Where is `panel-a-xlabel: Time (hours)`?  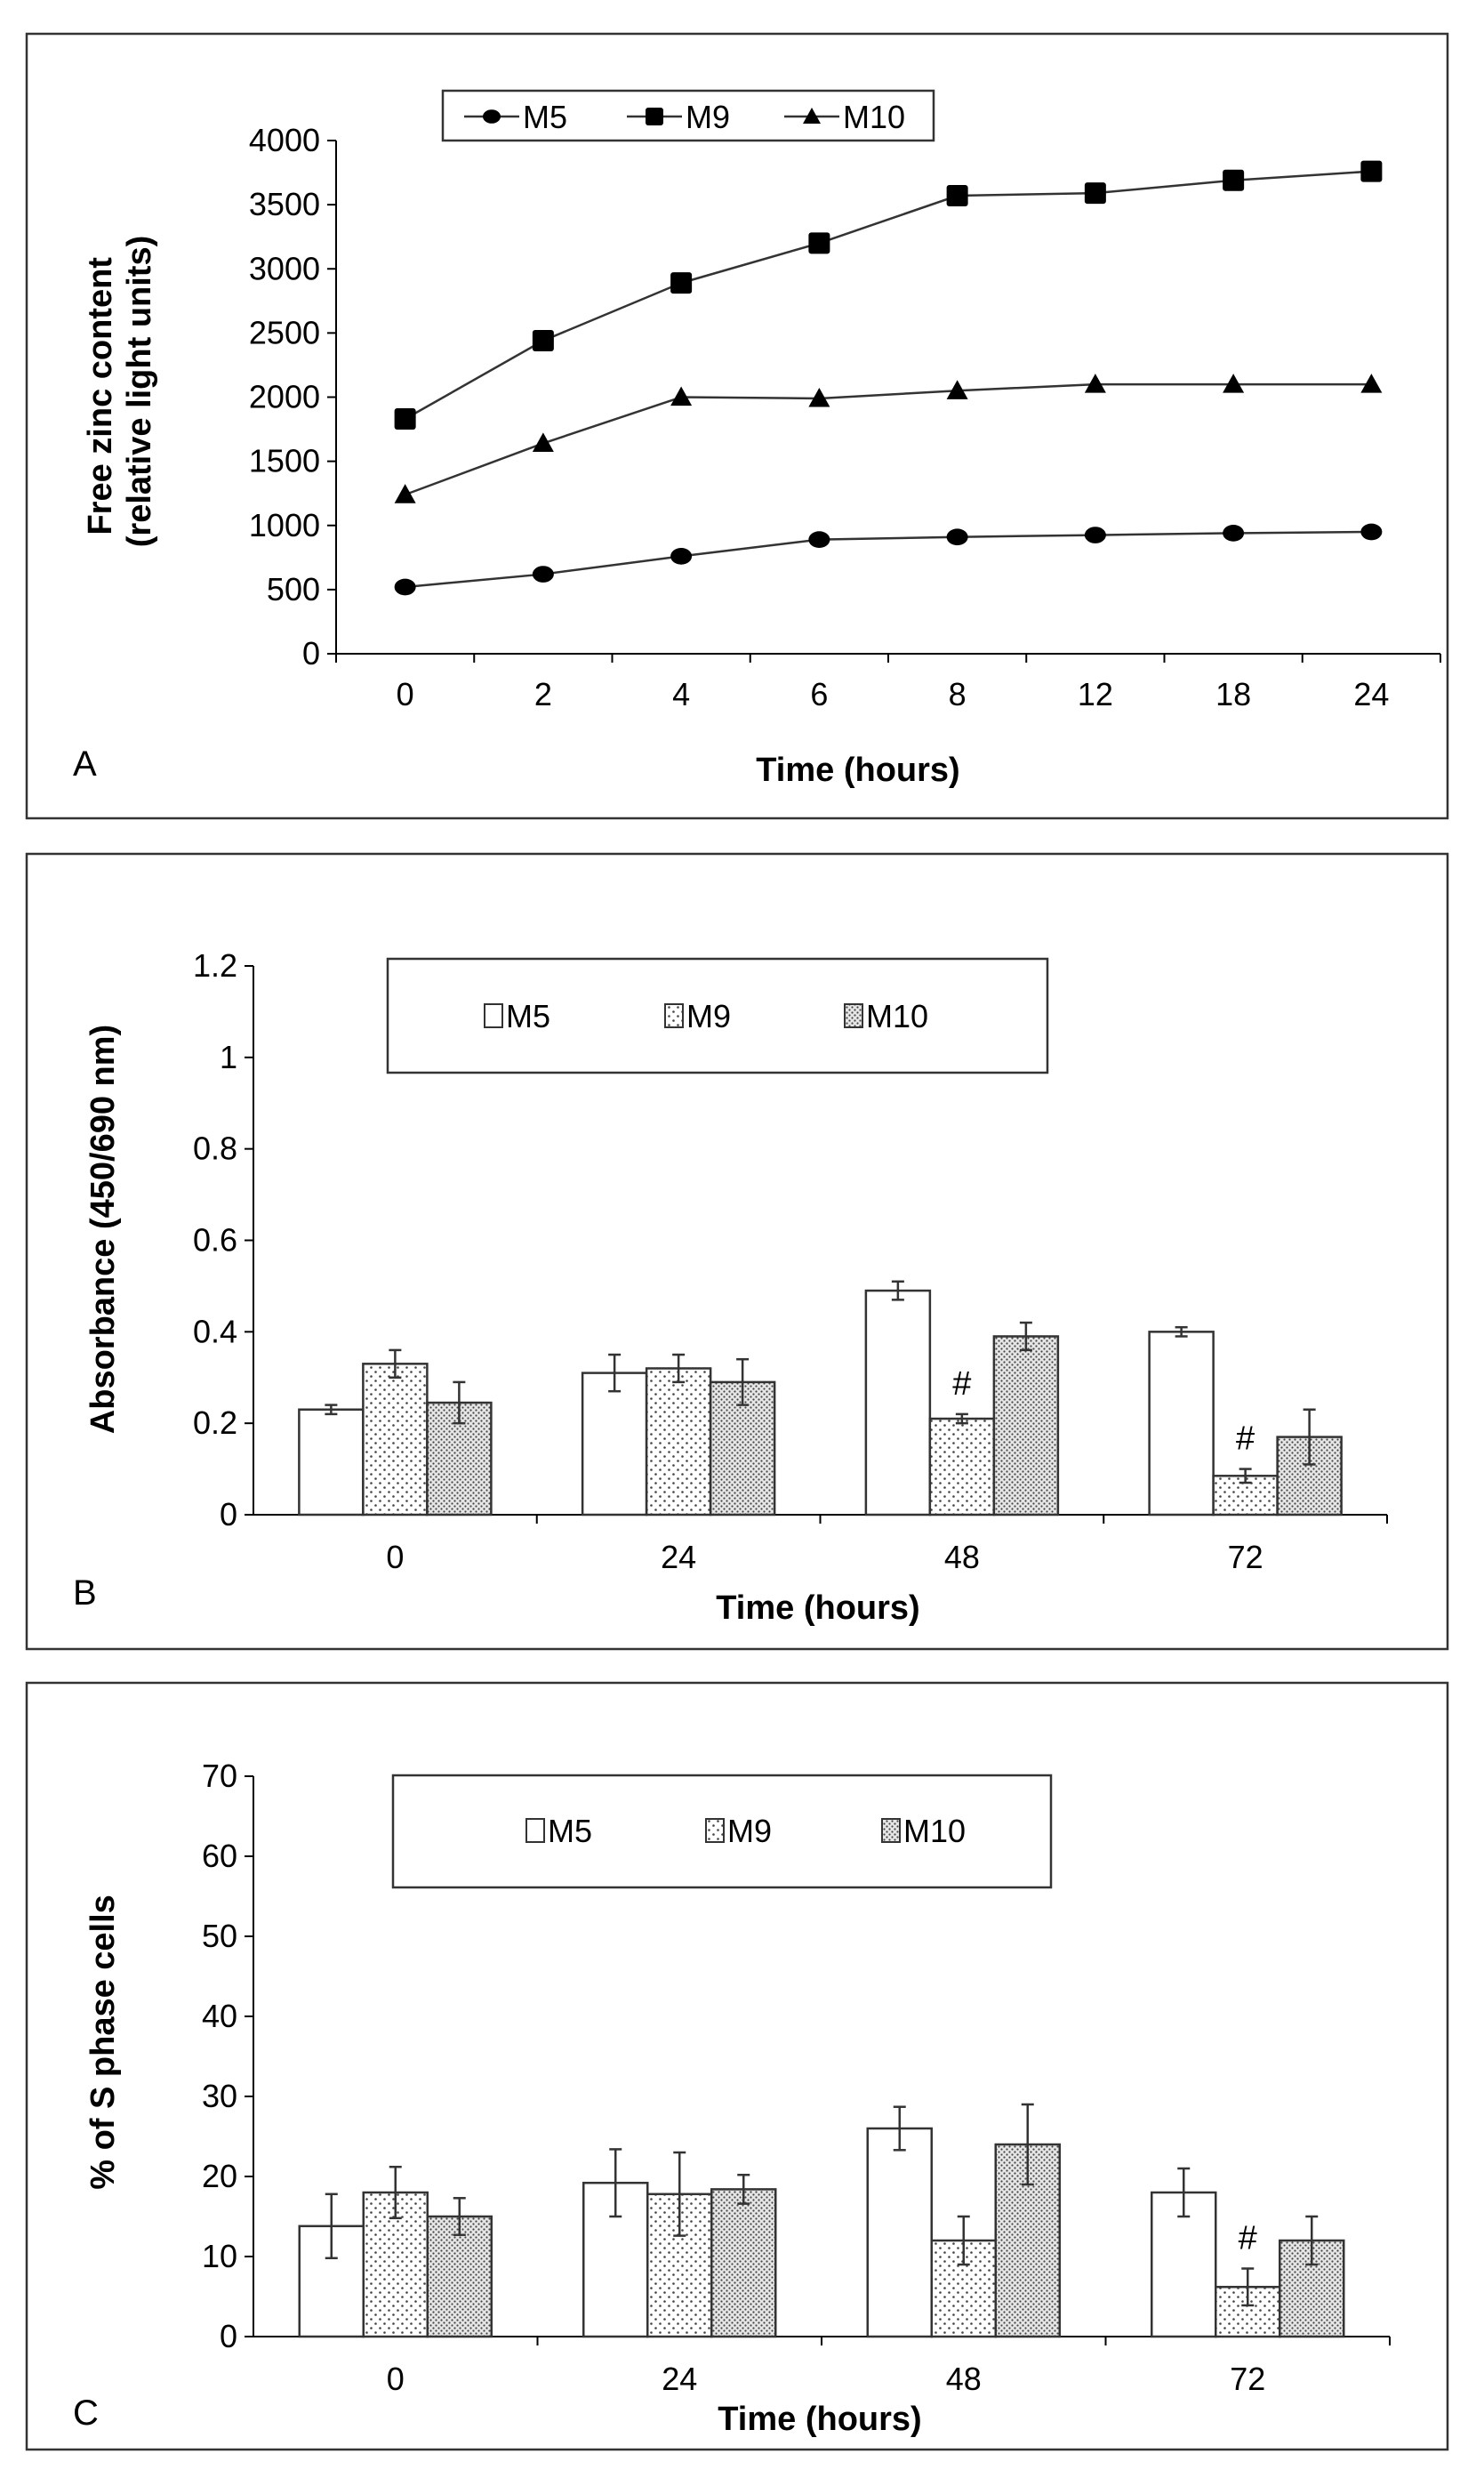
panel-a-xlabel: Time (hours) is located at coordinates (857, 770).